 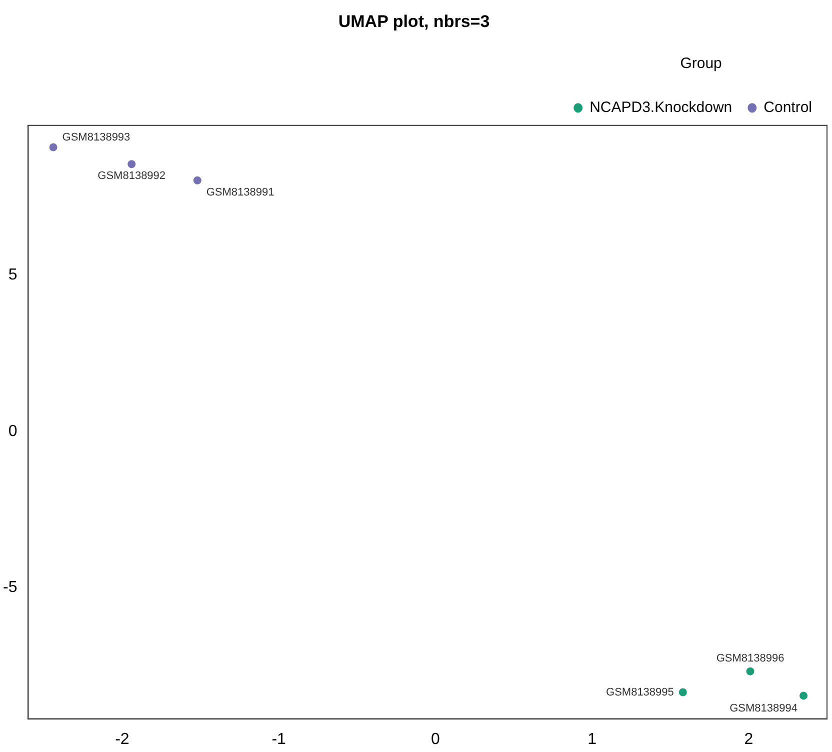 I want to click on x-tick-label: -1, so click(x=279, y=739).